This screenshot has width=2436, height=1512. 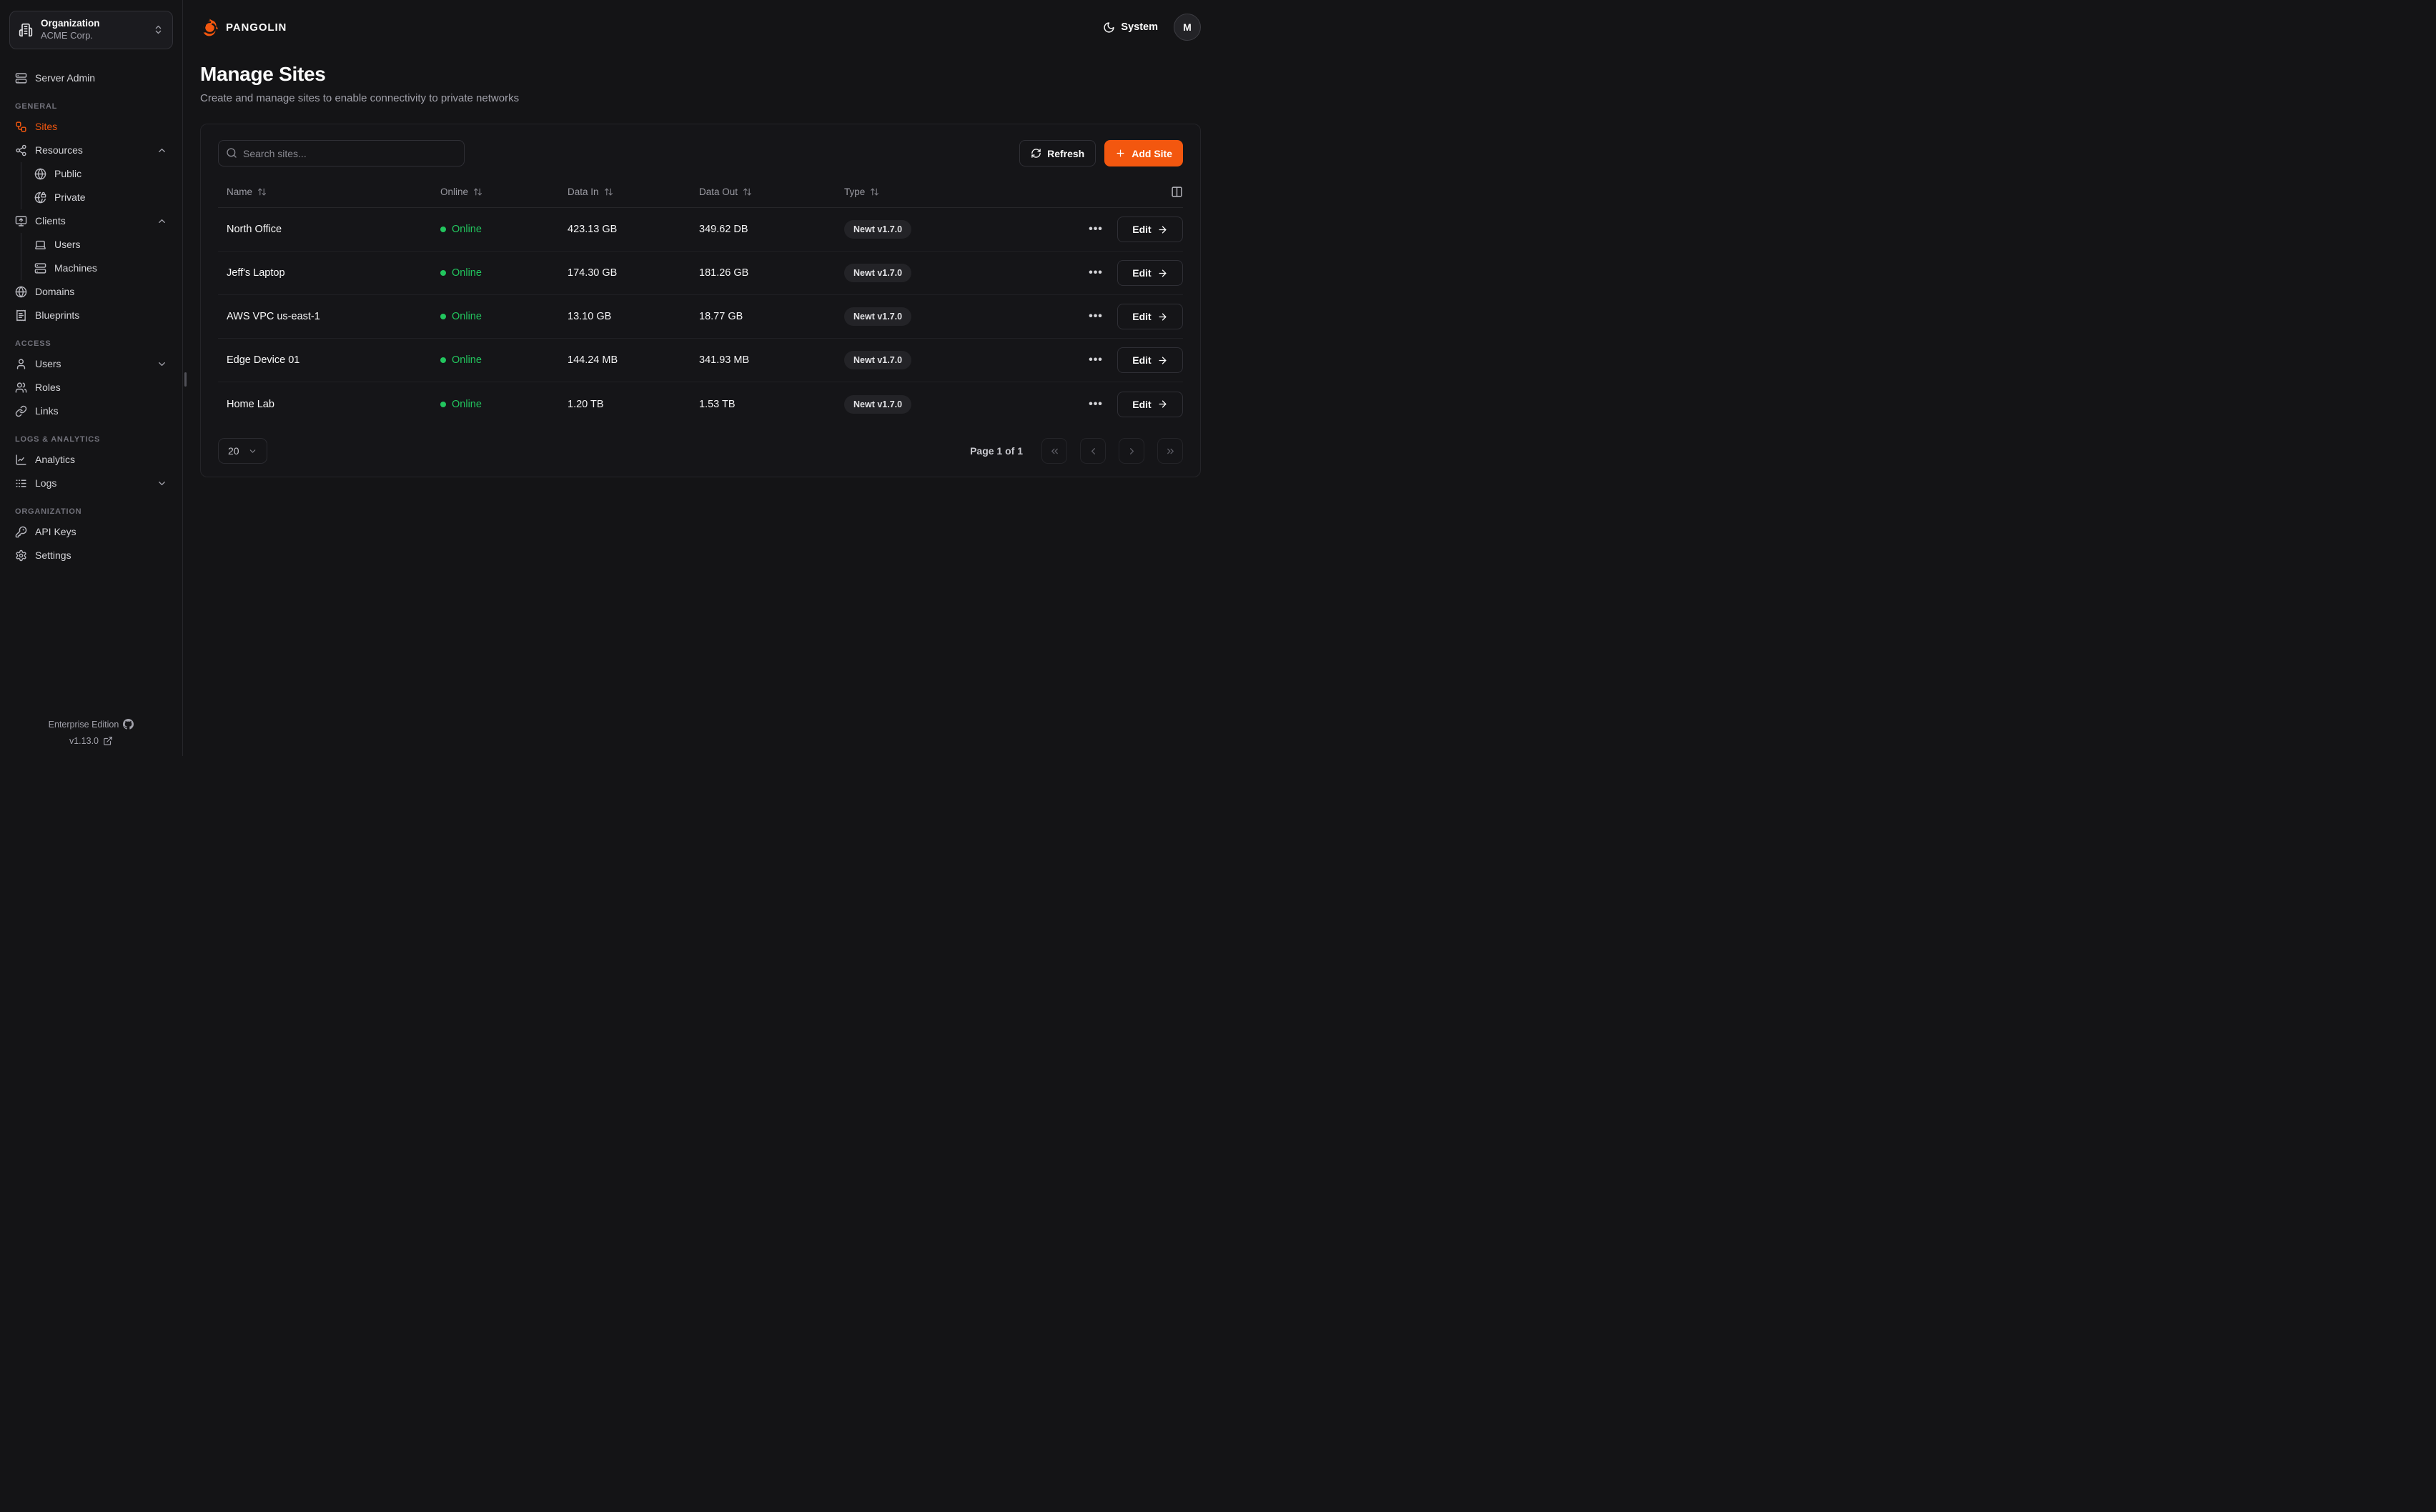 I want to click on next-page-button, so click(x=1131, y=451).